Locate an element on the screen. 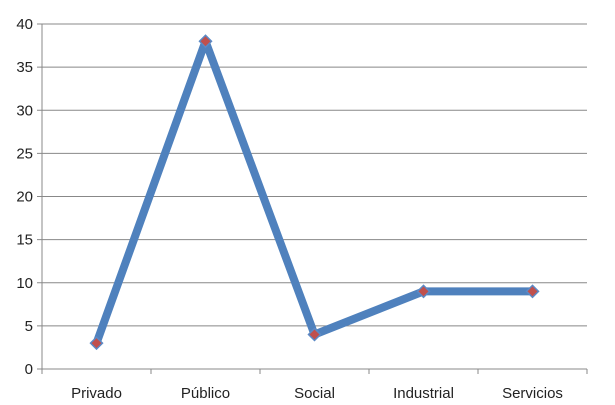  y-tick-labels: 0 5 10 15 20 25 30 35 40 is located at coordinates (24, 197).